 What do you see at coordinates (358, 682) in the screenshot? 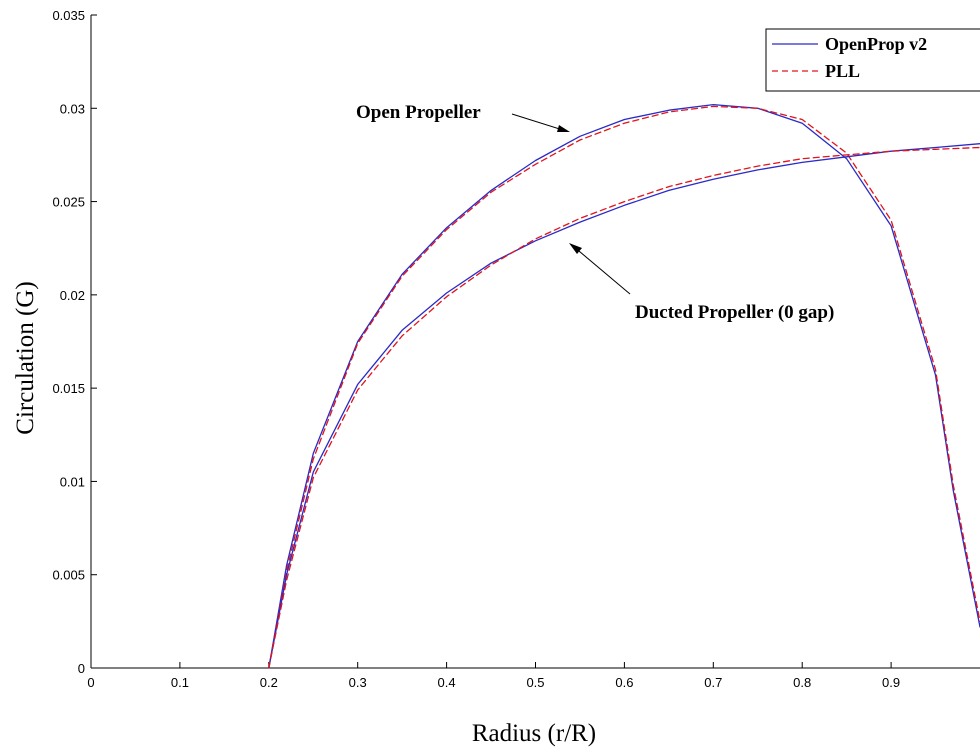
I see `x-tick-label: 0.3` at bounding box center [358, 682].